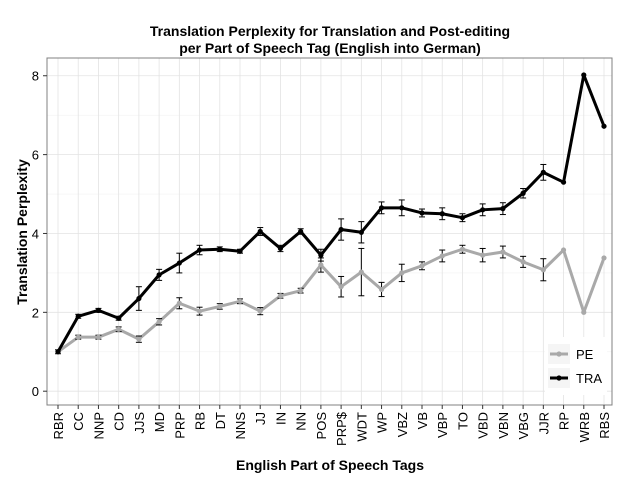 The width and height of the screenshot is (636, 484). I want to click on x-tick-label: RP, so click(564, 421).